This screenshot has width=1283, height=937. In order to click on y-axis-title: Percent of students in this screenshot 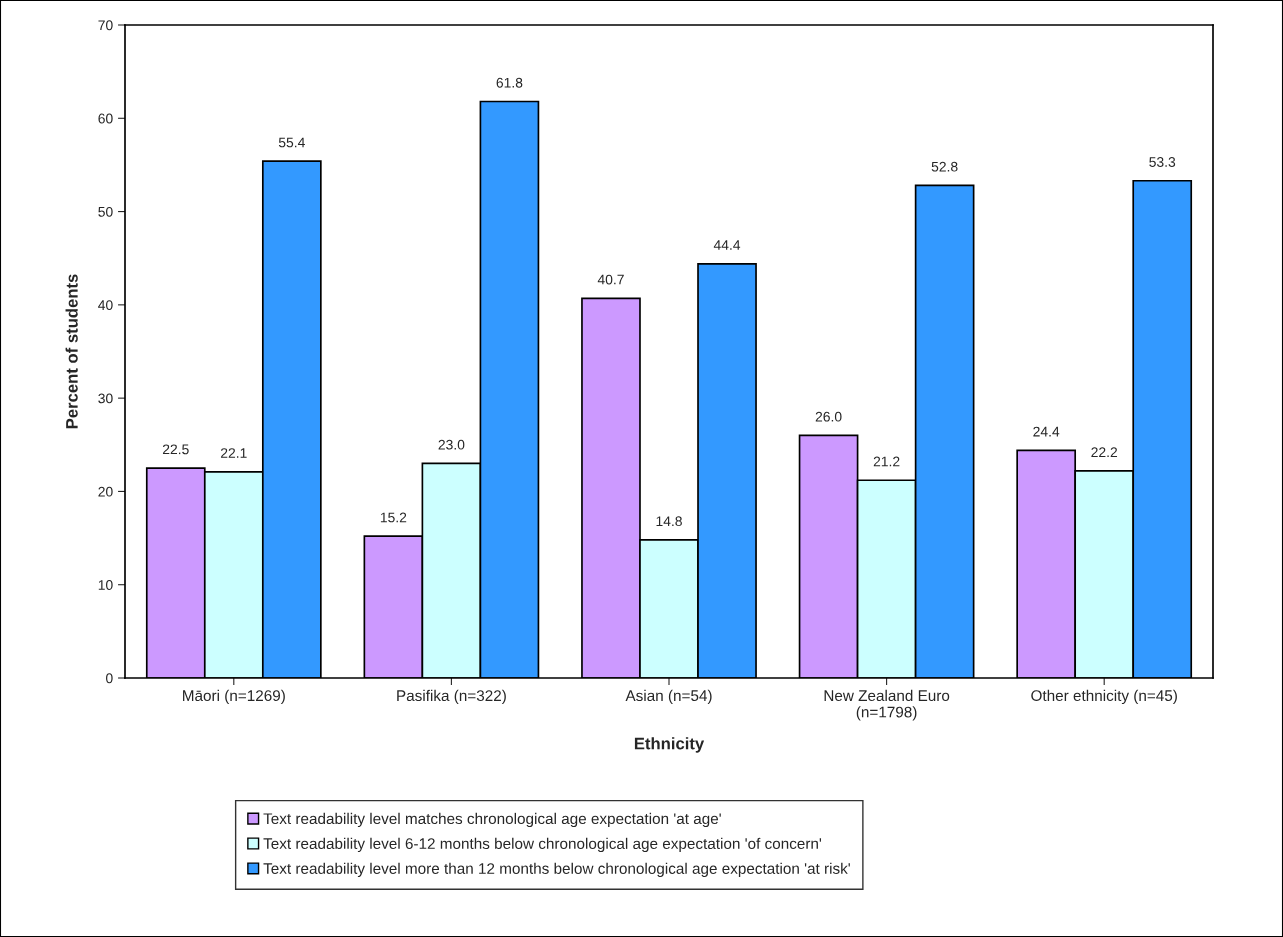, I will do `click(71, 351)`.